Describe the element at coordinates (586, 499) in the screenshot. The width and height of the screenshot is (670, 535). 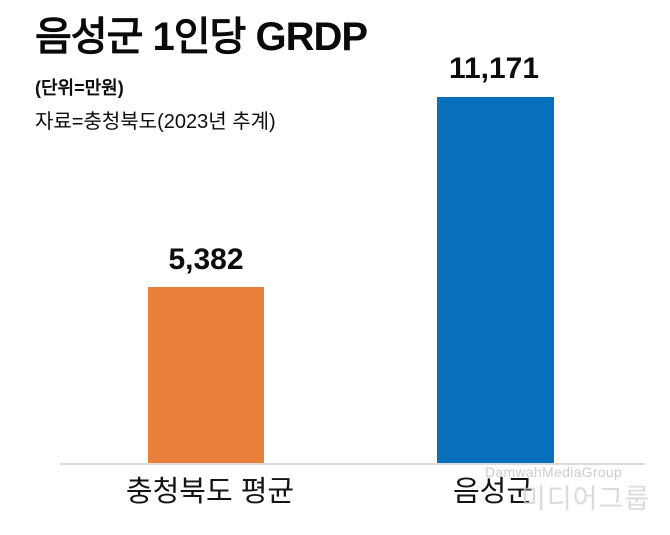
I see `watermark-korean: 미디어그룹` at that location.